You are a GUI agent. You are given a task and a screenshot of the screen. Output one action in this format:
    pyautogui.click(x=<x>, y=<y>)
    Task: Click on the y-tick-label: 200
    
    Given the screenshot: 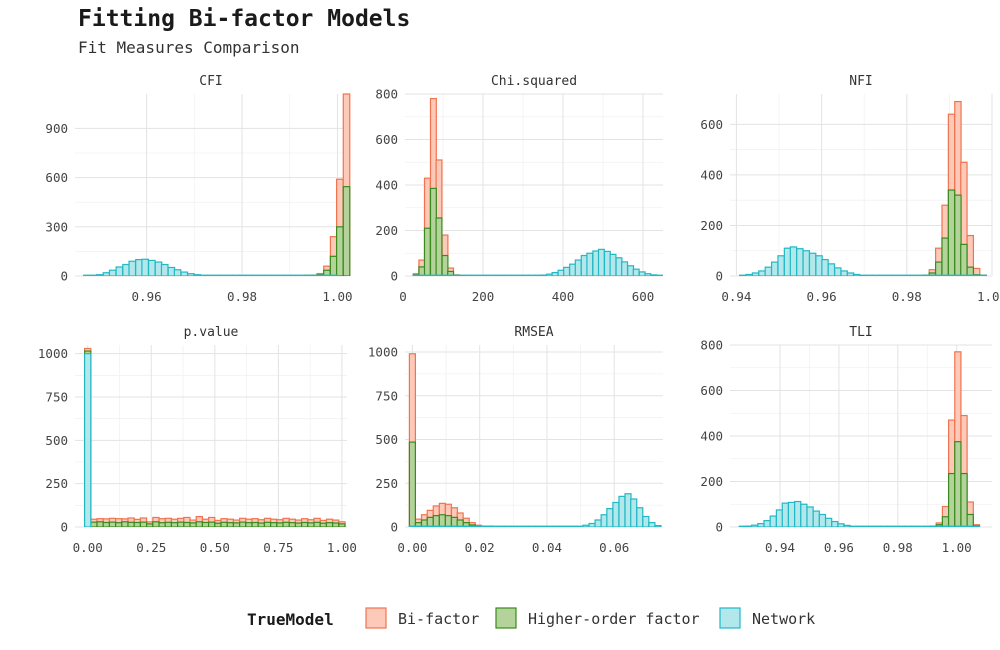 What is the action you would take?
    pyautogui.click(x=711, y=481)
    